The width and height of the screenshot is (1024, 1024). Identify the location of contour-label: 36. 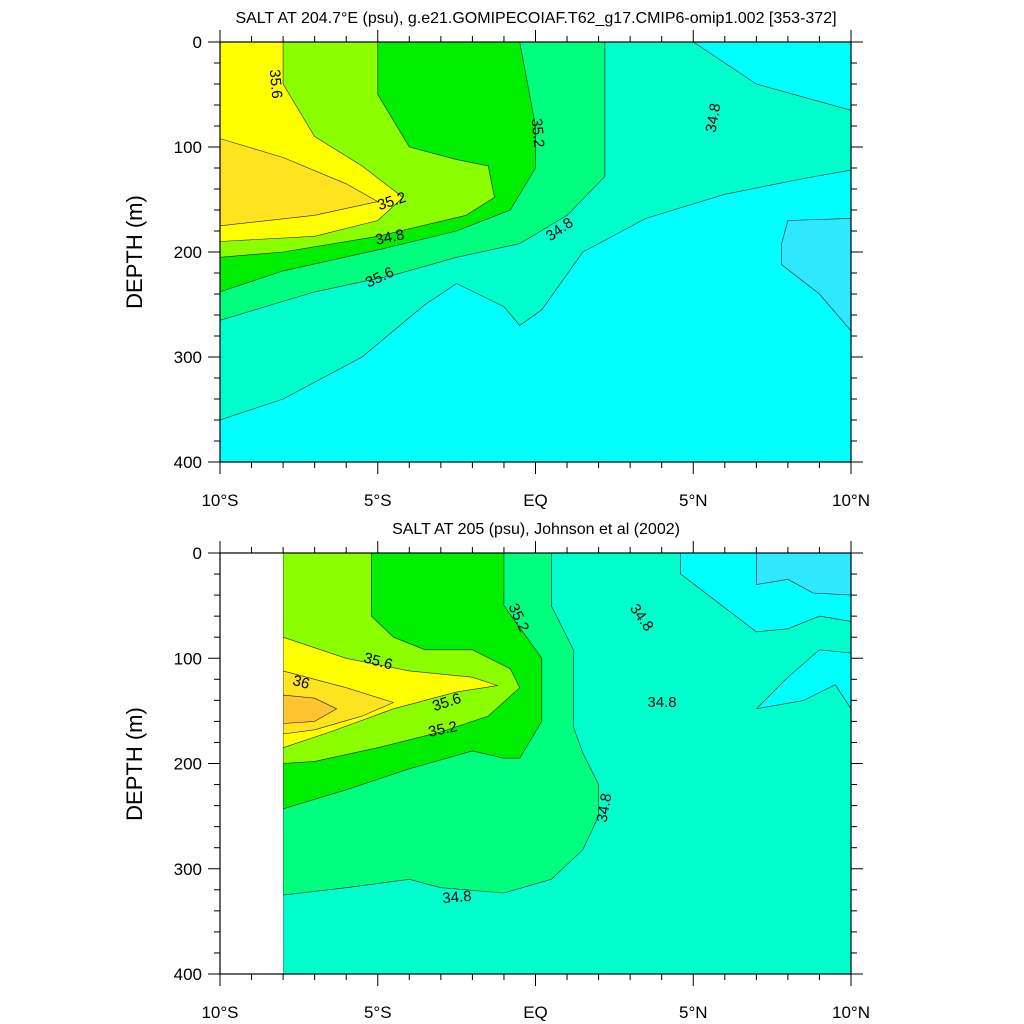
(301, 682).